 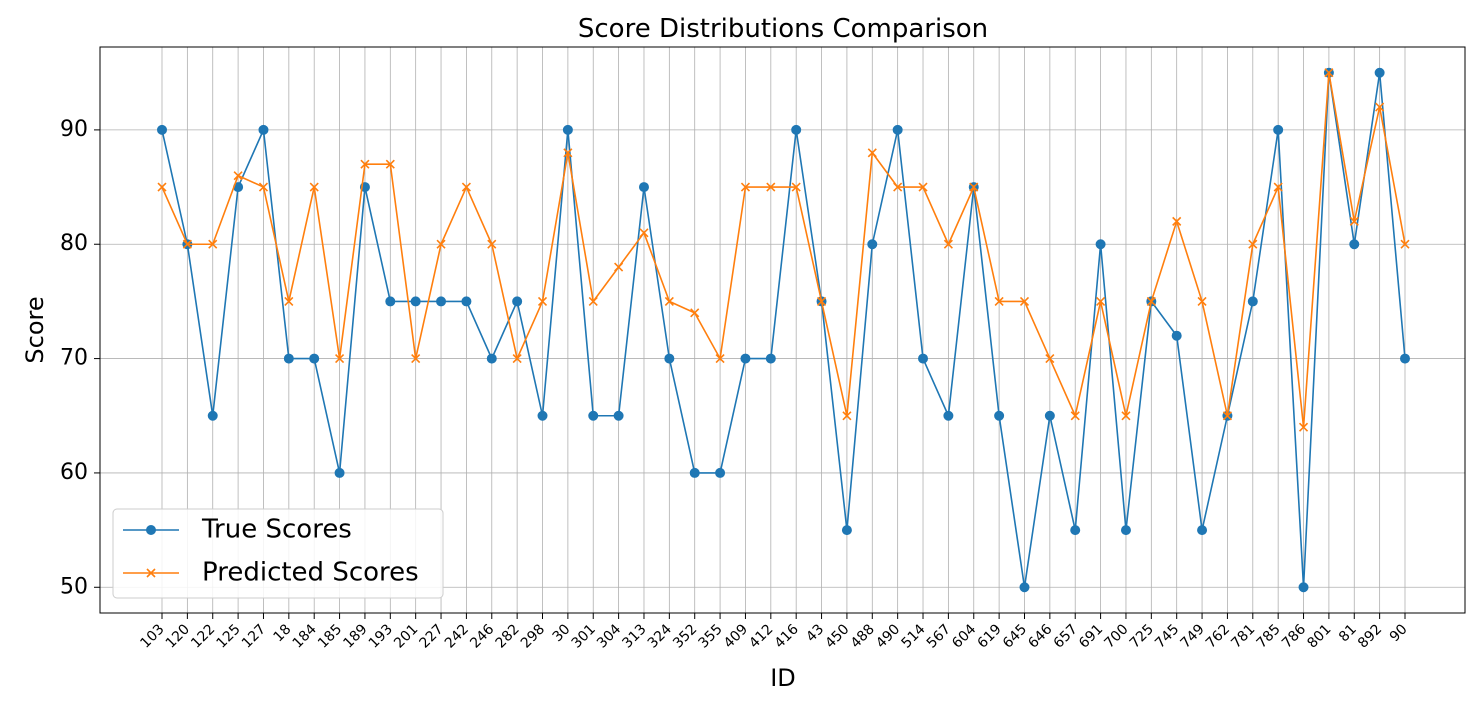 What do you see at coordinates (990, 636) in the screenshot?
I see `x-tick-label: 619` at bounding box center [990, 636].